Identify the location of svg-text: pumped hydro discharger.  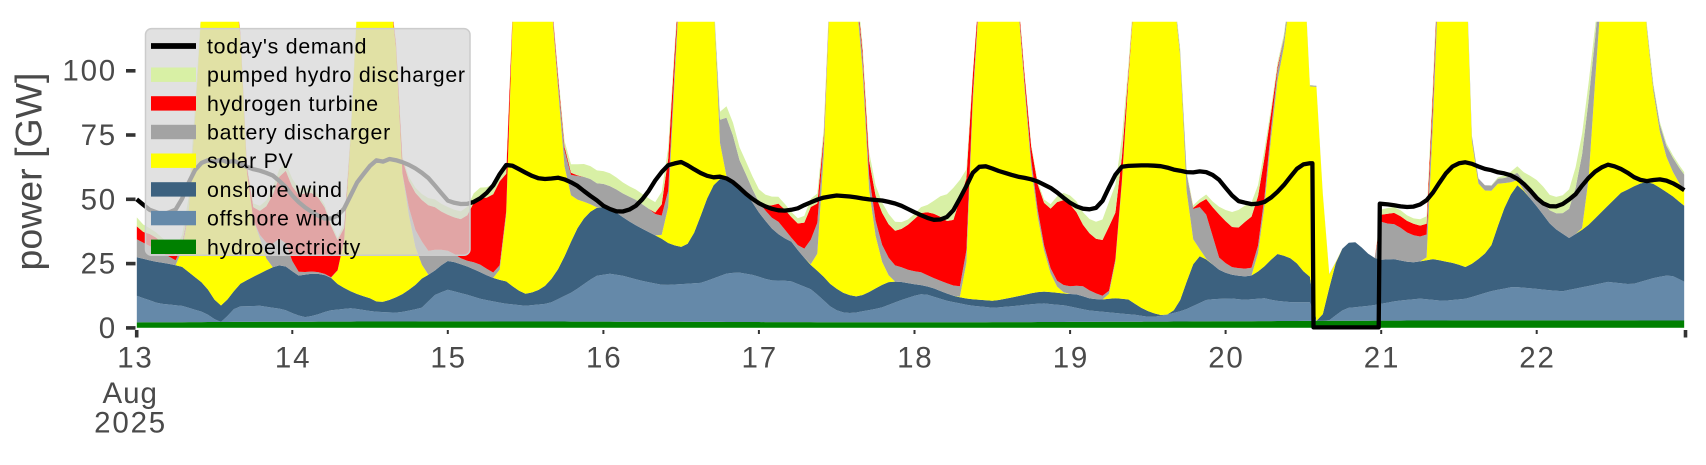
(336, 75).